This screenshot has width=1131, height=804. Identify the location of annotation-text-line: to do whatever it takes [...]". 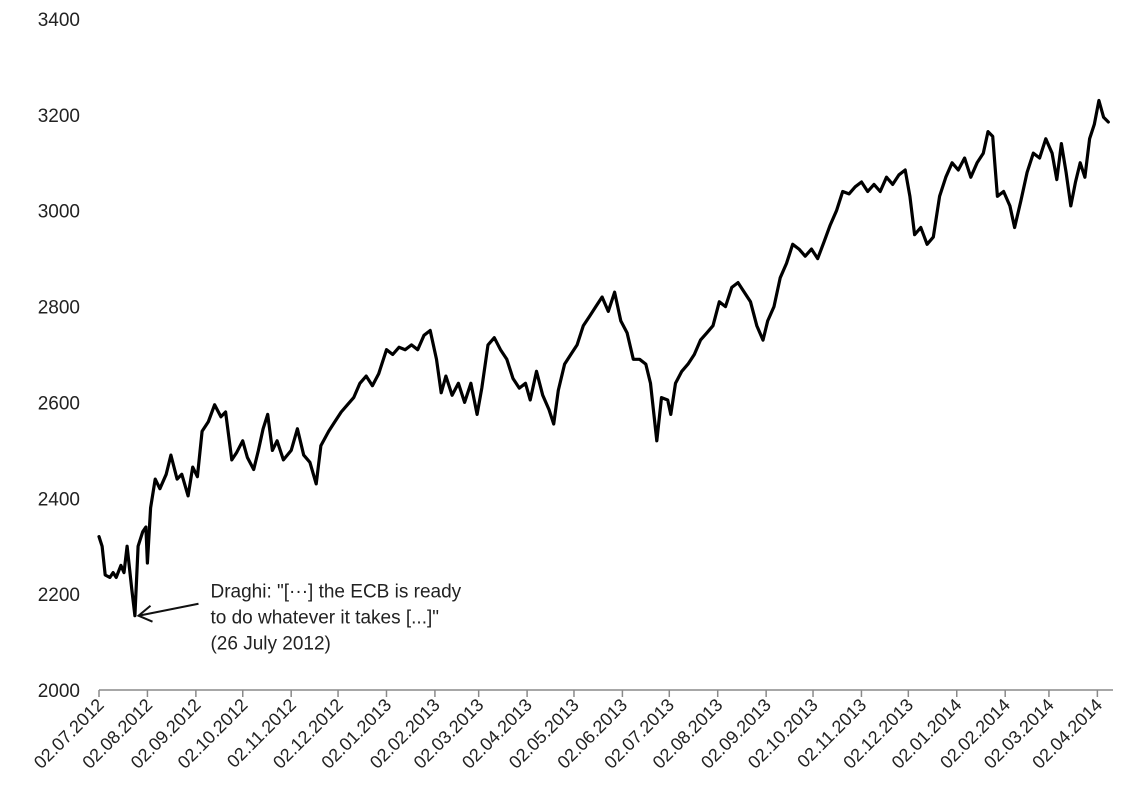
(324, 618).